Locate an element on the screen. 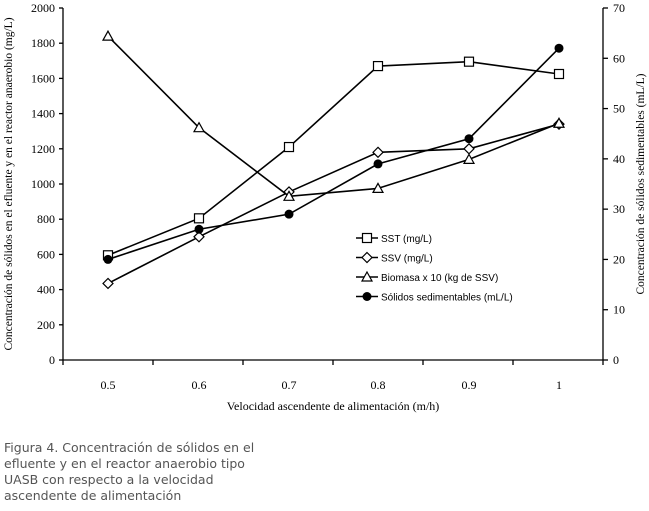 This screenshot has width=649, height=511. y-tick-label: 1000 is located at coordinates (43, 184).